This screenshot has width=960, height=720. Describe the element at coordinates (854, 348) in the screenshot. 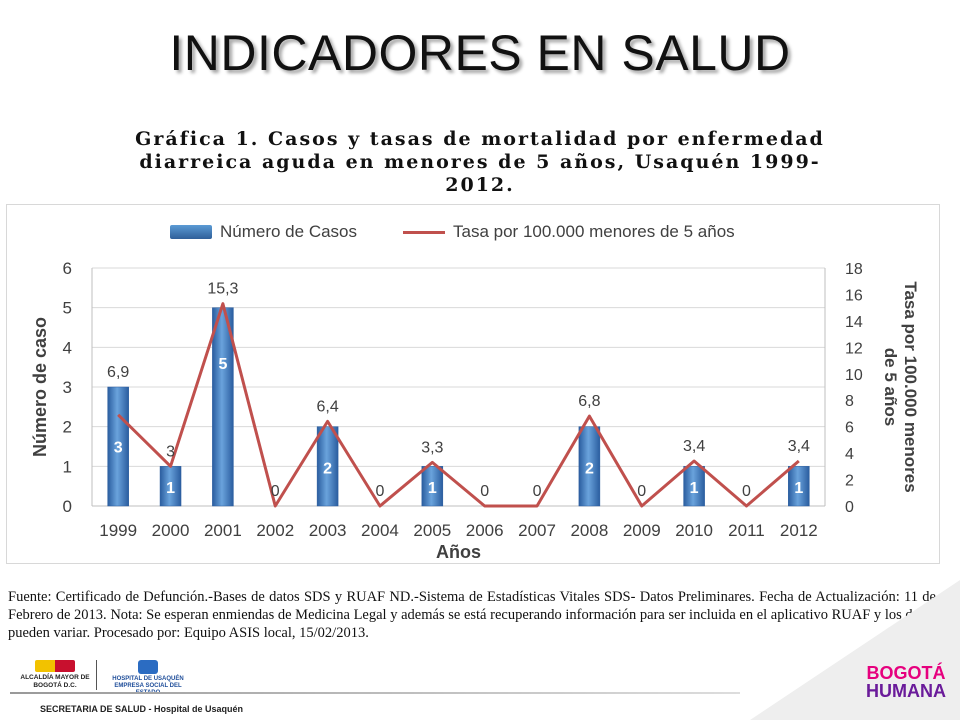

I see `y2-tick-label: 12` at that location.